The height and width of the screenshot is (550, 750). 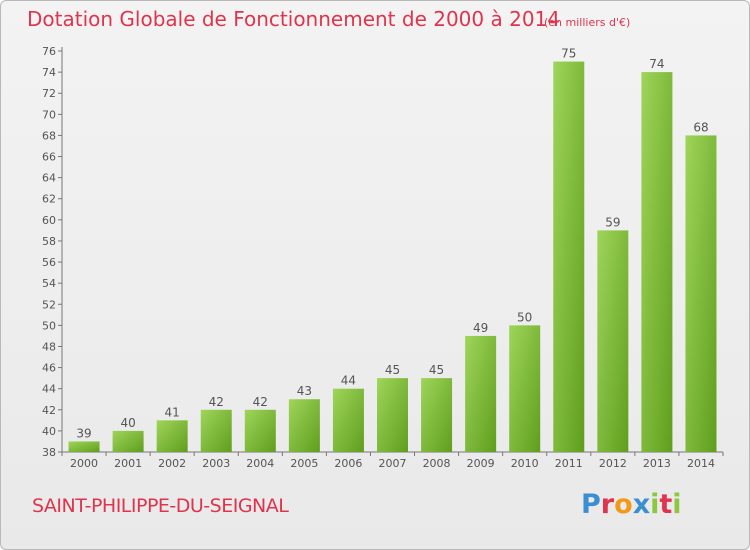 I want to click on chart-unit: (en milliers d'€), so click(x=587, y=22).